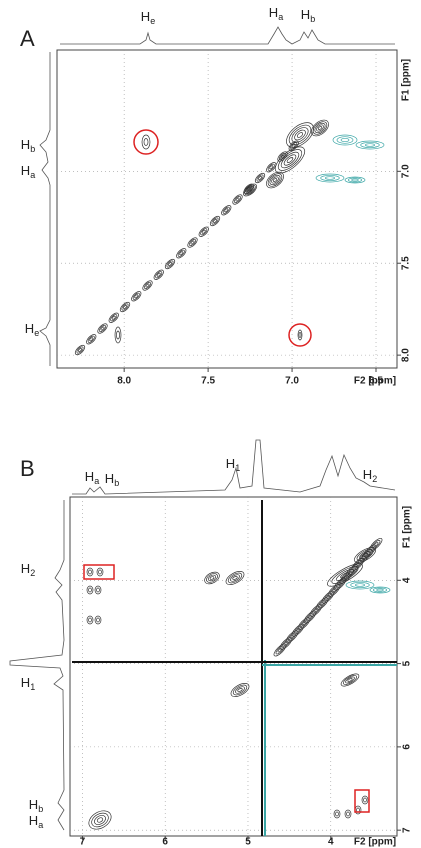  What do you see at coordinates (406, 80) in the screenshot?
I see `y-axis-title: F1 [ppm]` at bounding box center [406, 80].